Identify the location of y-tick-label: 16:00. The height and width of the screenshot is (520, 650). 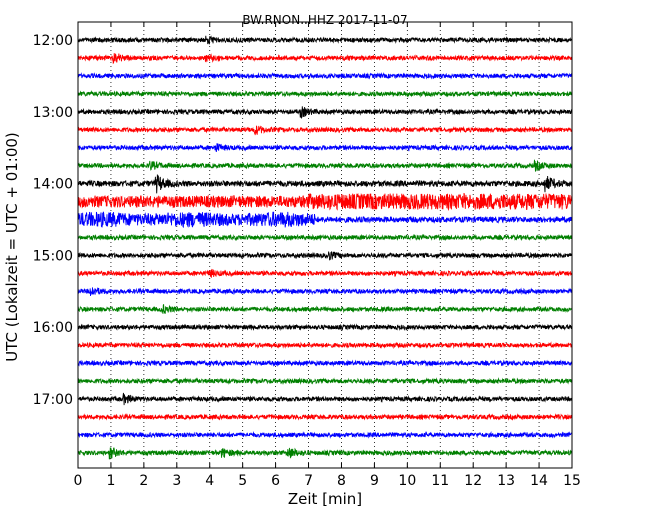
(53, 328).